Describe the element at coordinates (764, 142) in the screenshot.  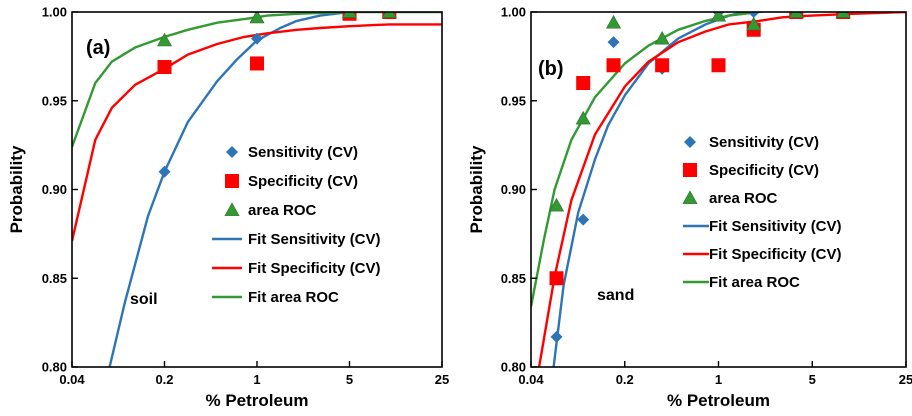
I see `chart-b-legend-label-sensitivity-cv: Sensitivity (CV)` at that location.